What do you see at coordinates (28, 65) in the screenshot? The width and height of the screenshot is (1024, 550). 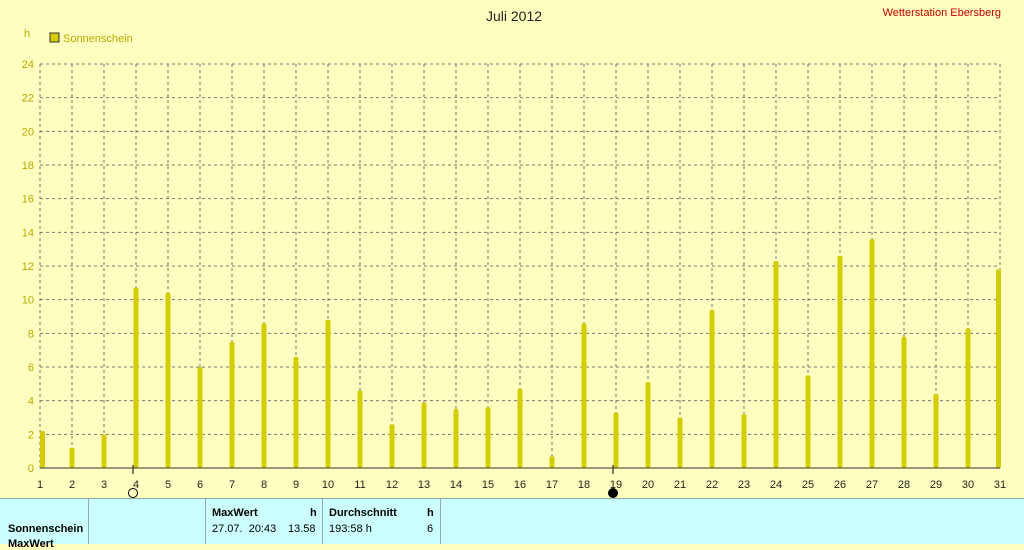 I see `y-tick-label: 24` at bounding box center [28, 65].